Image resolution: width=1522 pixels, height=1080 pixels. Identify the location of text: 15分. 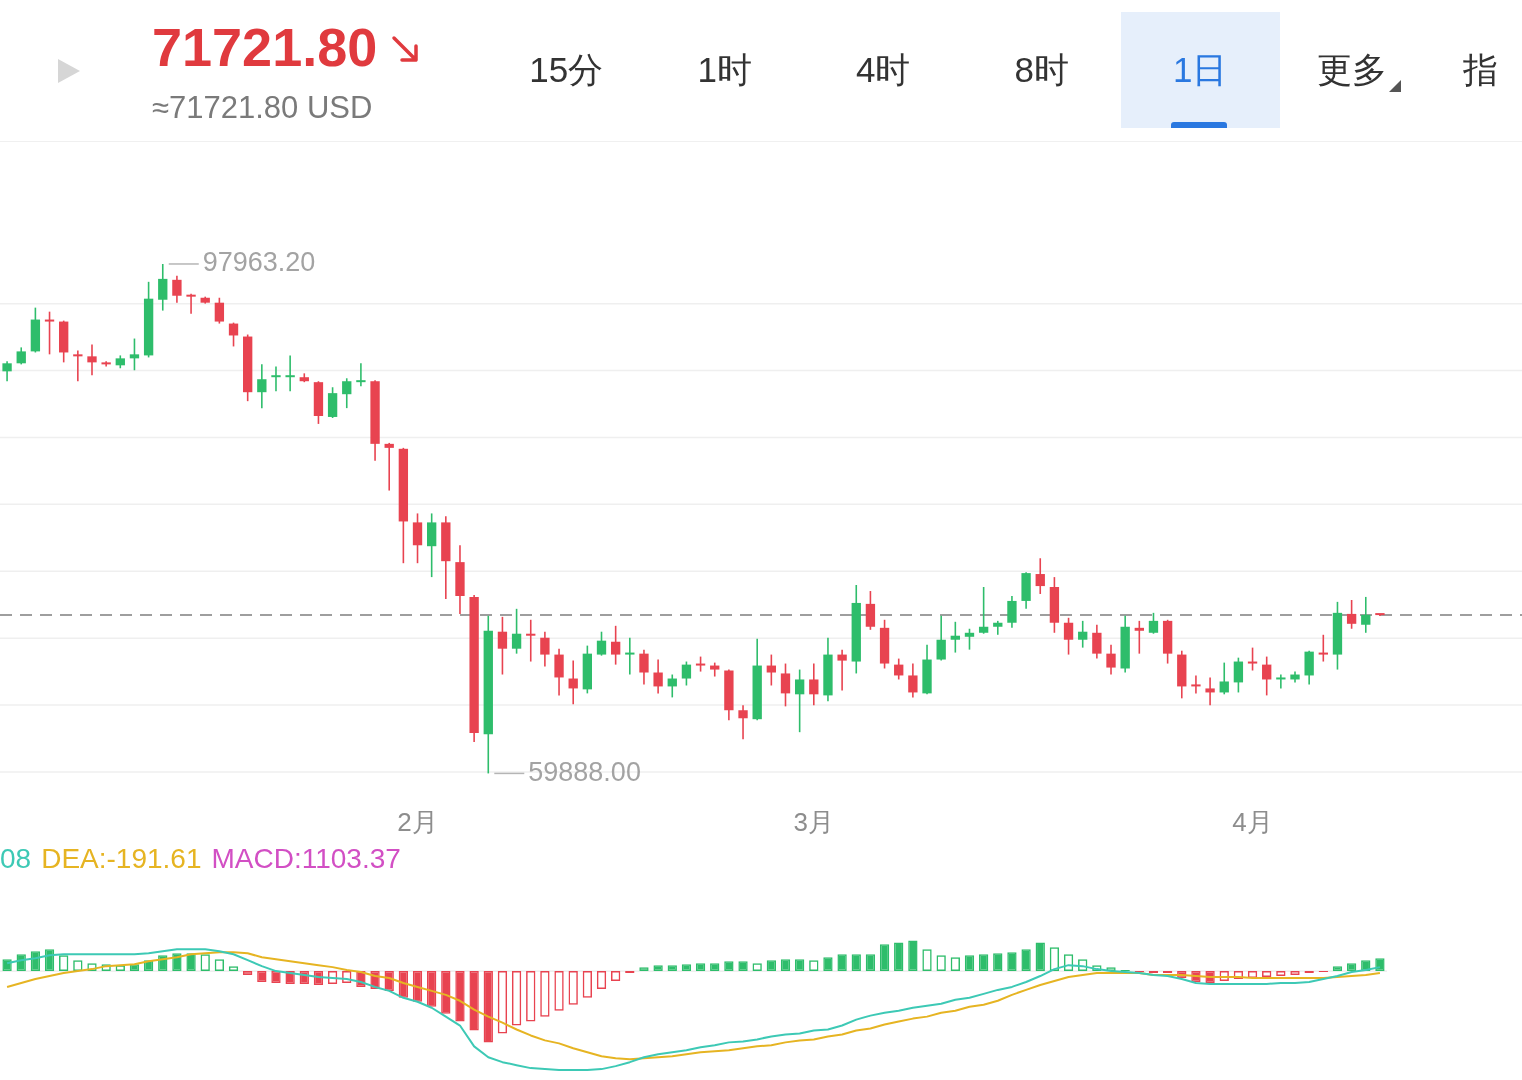
(566, 69).